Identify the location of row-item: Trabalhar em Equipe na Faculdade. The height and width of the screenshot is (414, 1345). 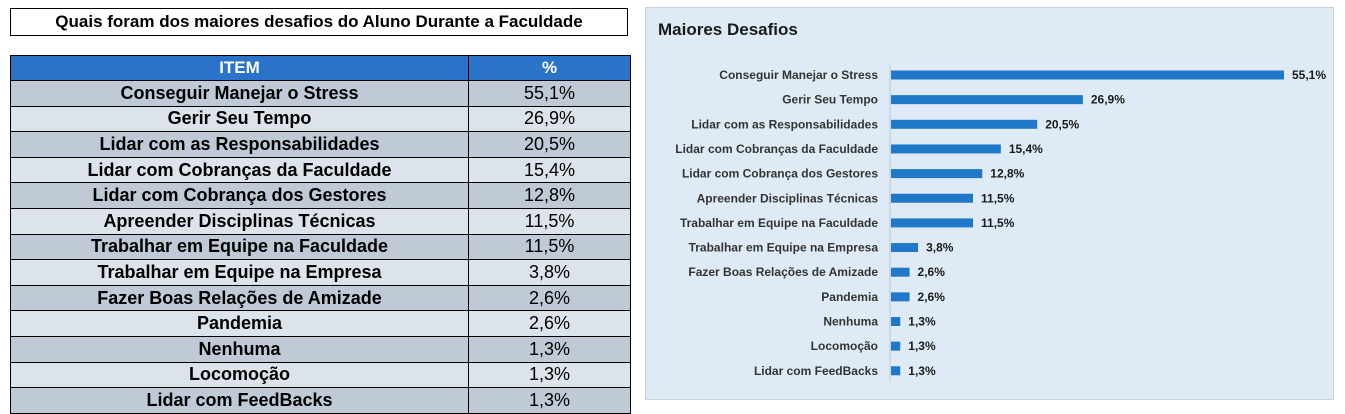
(239, 247).